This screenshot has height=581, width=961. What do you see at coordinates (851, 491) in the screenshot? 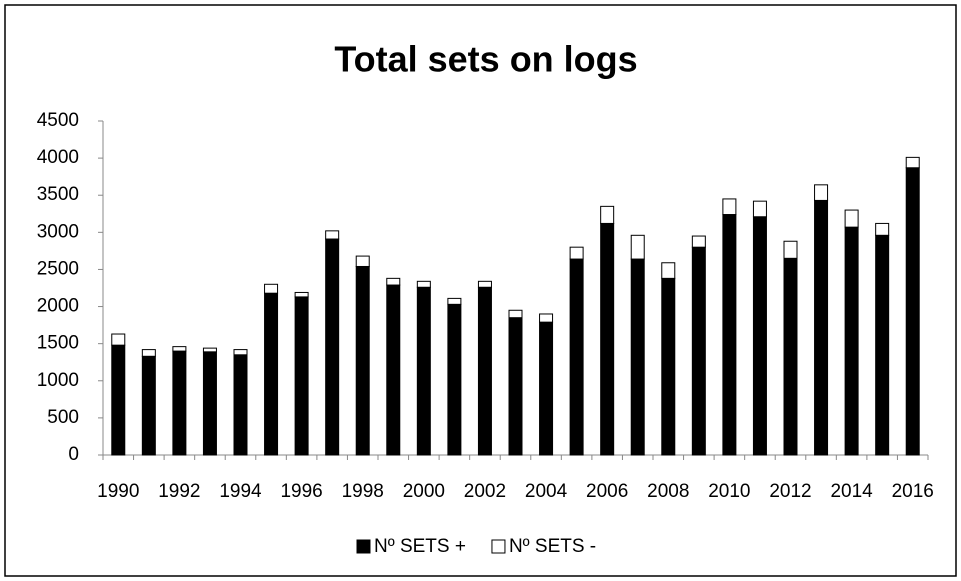
I see `x-tick-label: 2014` at bounding box center [851, 491].